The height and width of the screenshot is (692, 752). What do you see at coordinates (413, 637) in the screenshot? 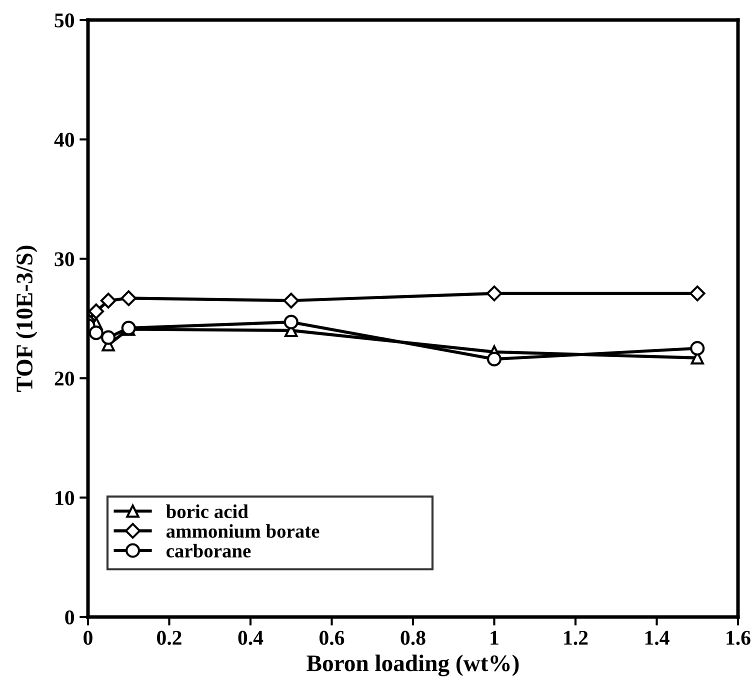
I see `x-tick-label: 0.8` at bounding box center [413, 637].